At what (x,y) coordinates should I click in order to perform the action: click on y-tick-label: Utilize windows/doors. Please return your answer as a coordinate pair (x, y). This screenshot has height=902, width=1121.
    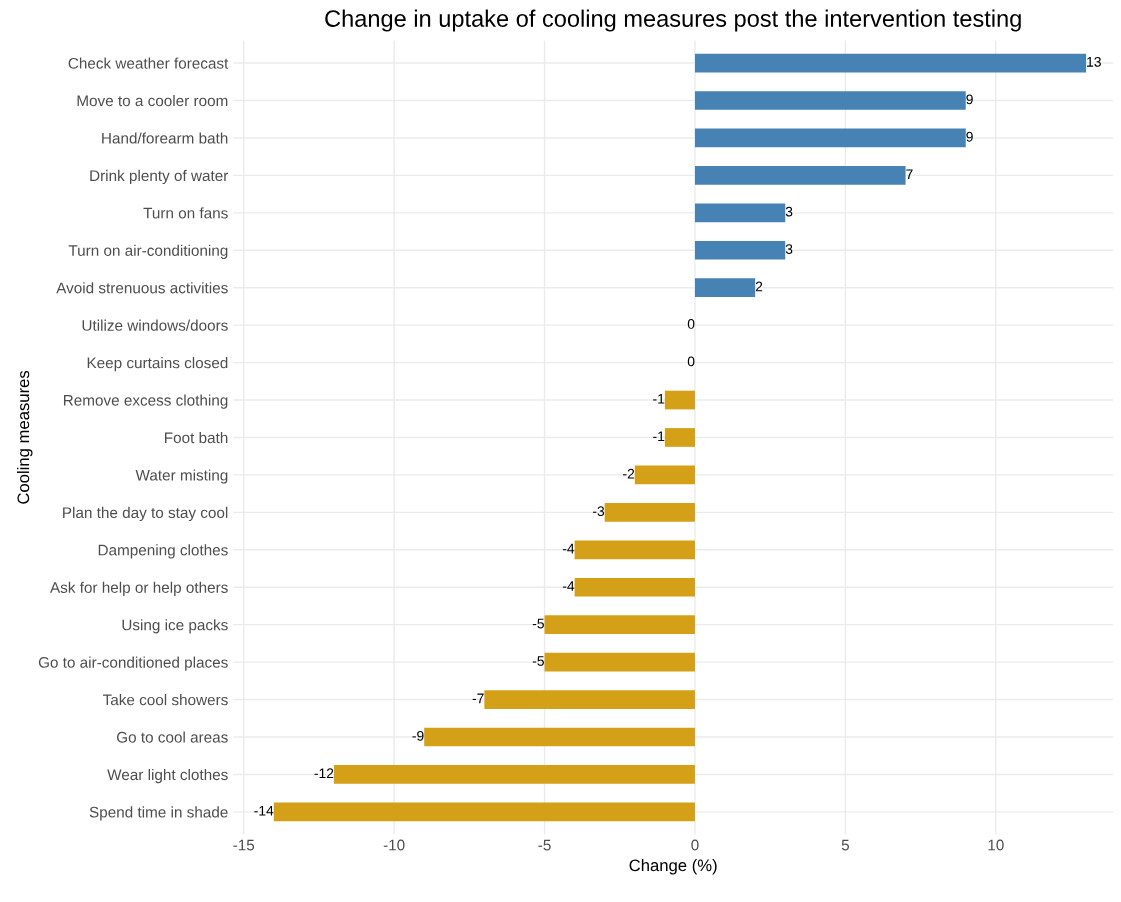
    Looking at the image, I should click on (155, 325).